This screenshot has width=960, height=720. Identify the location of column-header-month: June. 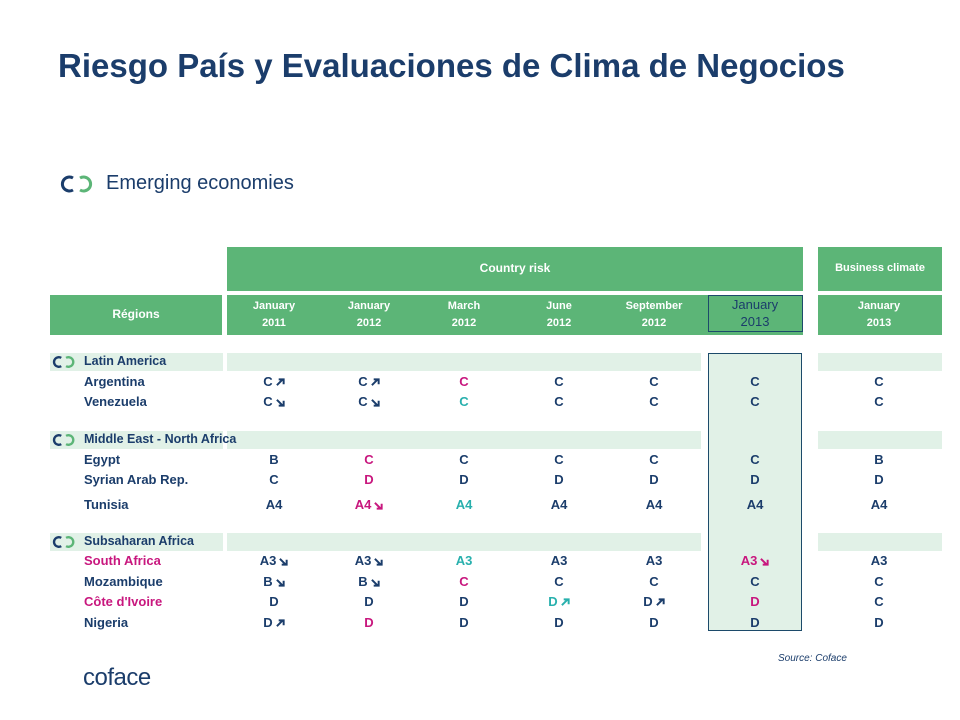
(559, 306).